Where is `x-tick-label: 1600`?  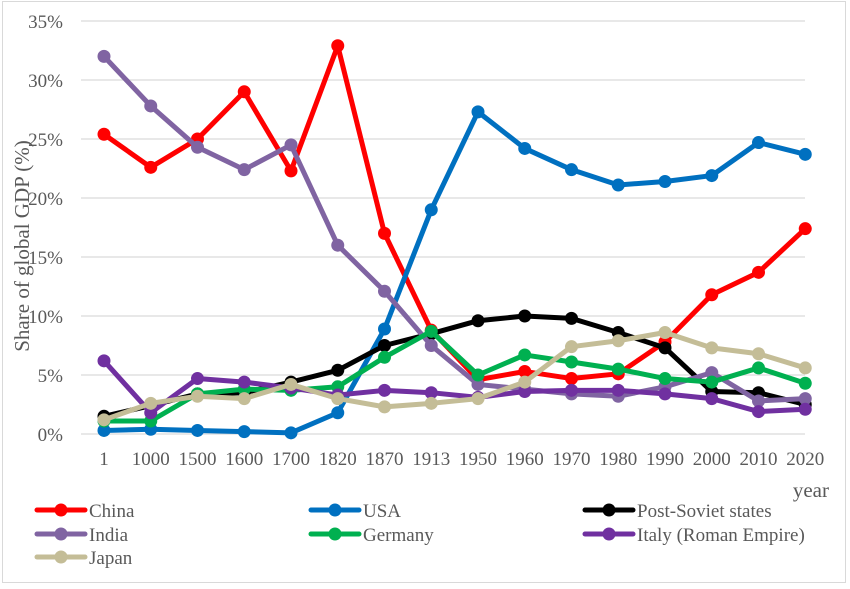
x-tick-label: 1600 is located at coordinates (244, 459).